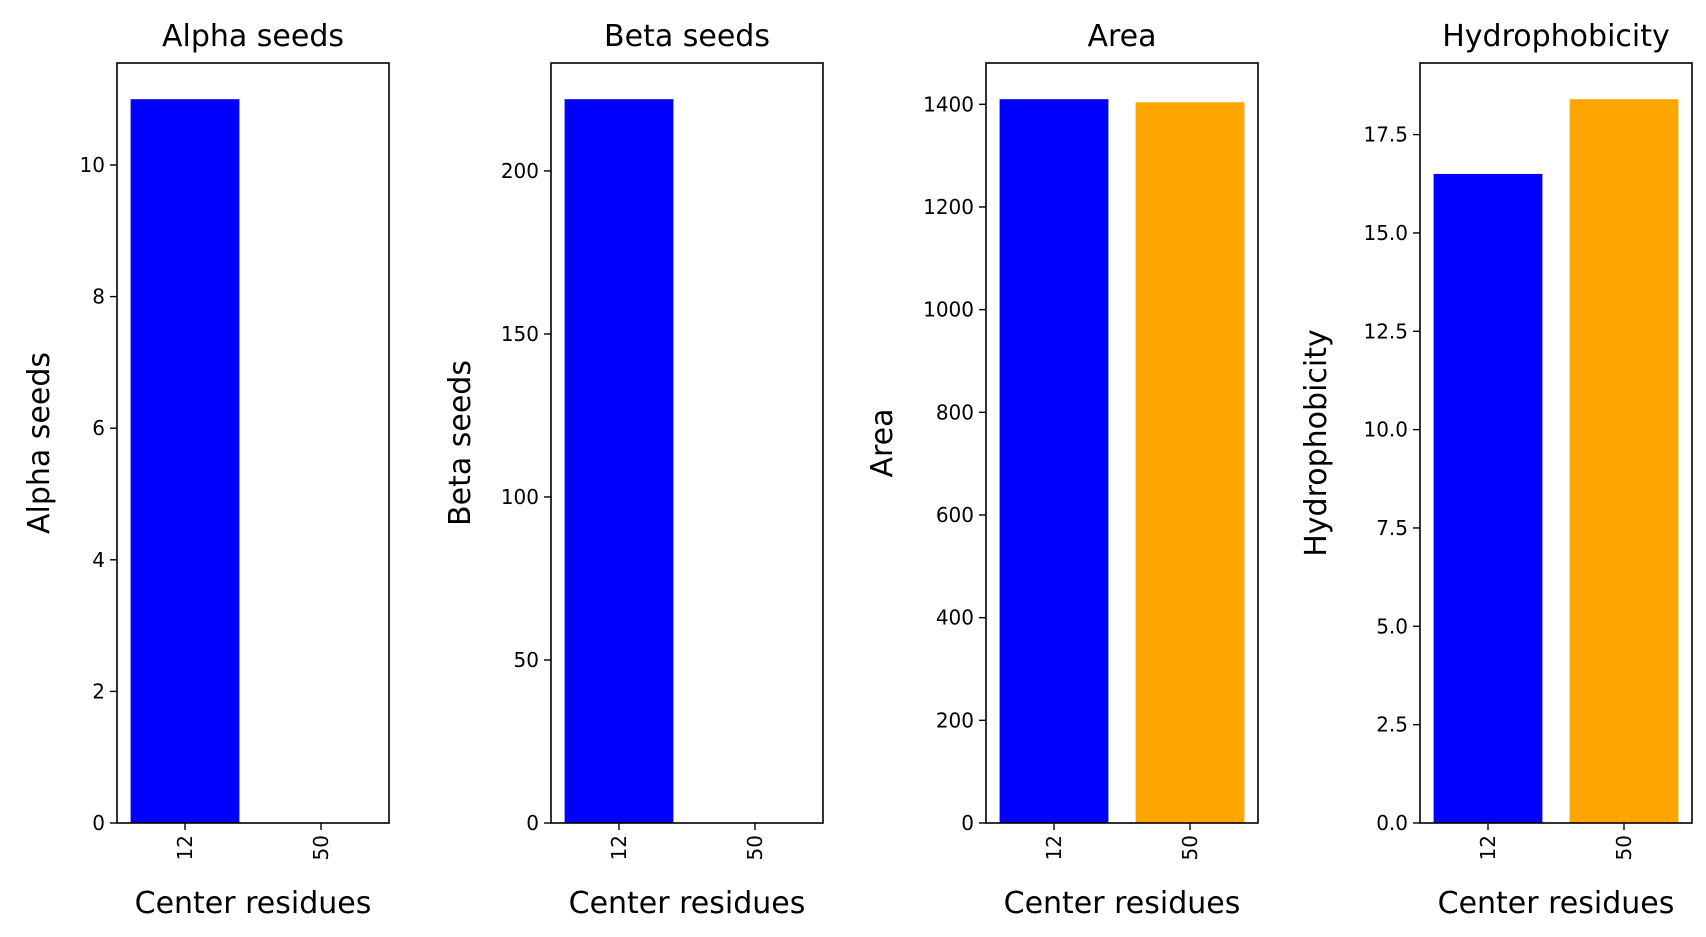  What do you see at coordinates (955, 412) in the screenshot?
I see `y-tick-label: 800` at bounding box center [955, 412].